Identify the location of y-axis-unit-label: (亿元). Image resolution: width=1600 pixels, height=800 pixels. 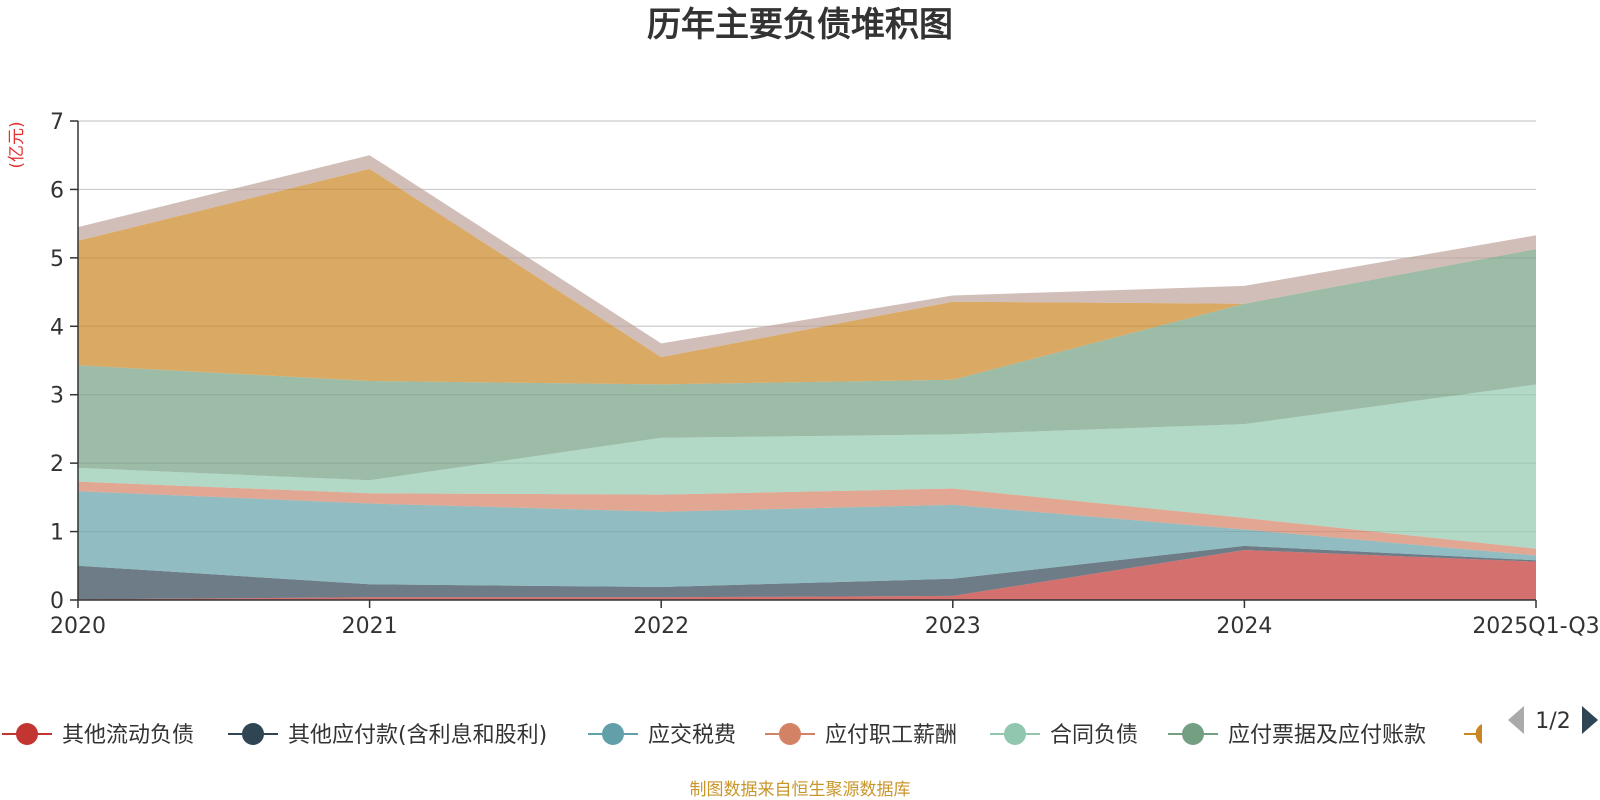
(17, 144).